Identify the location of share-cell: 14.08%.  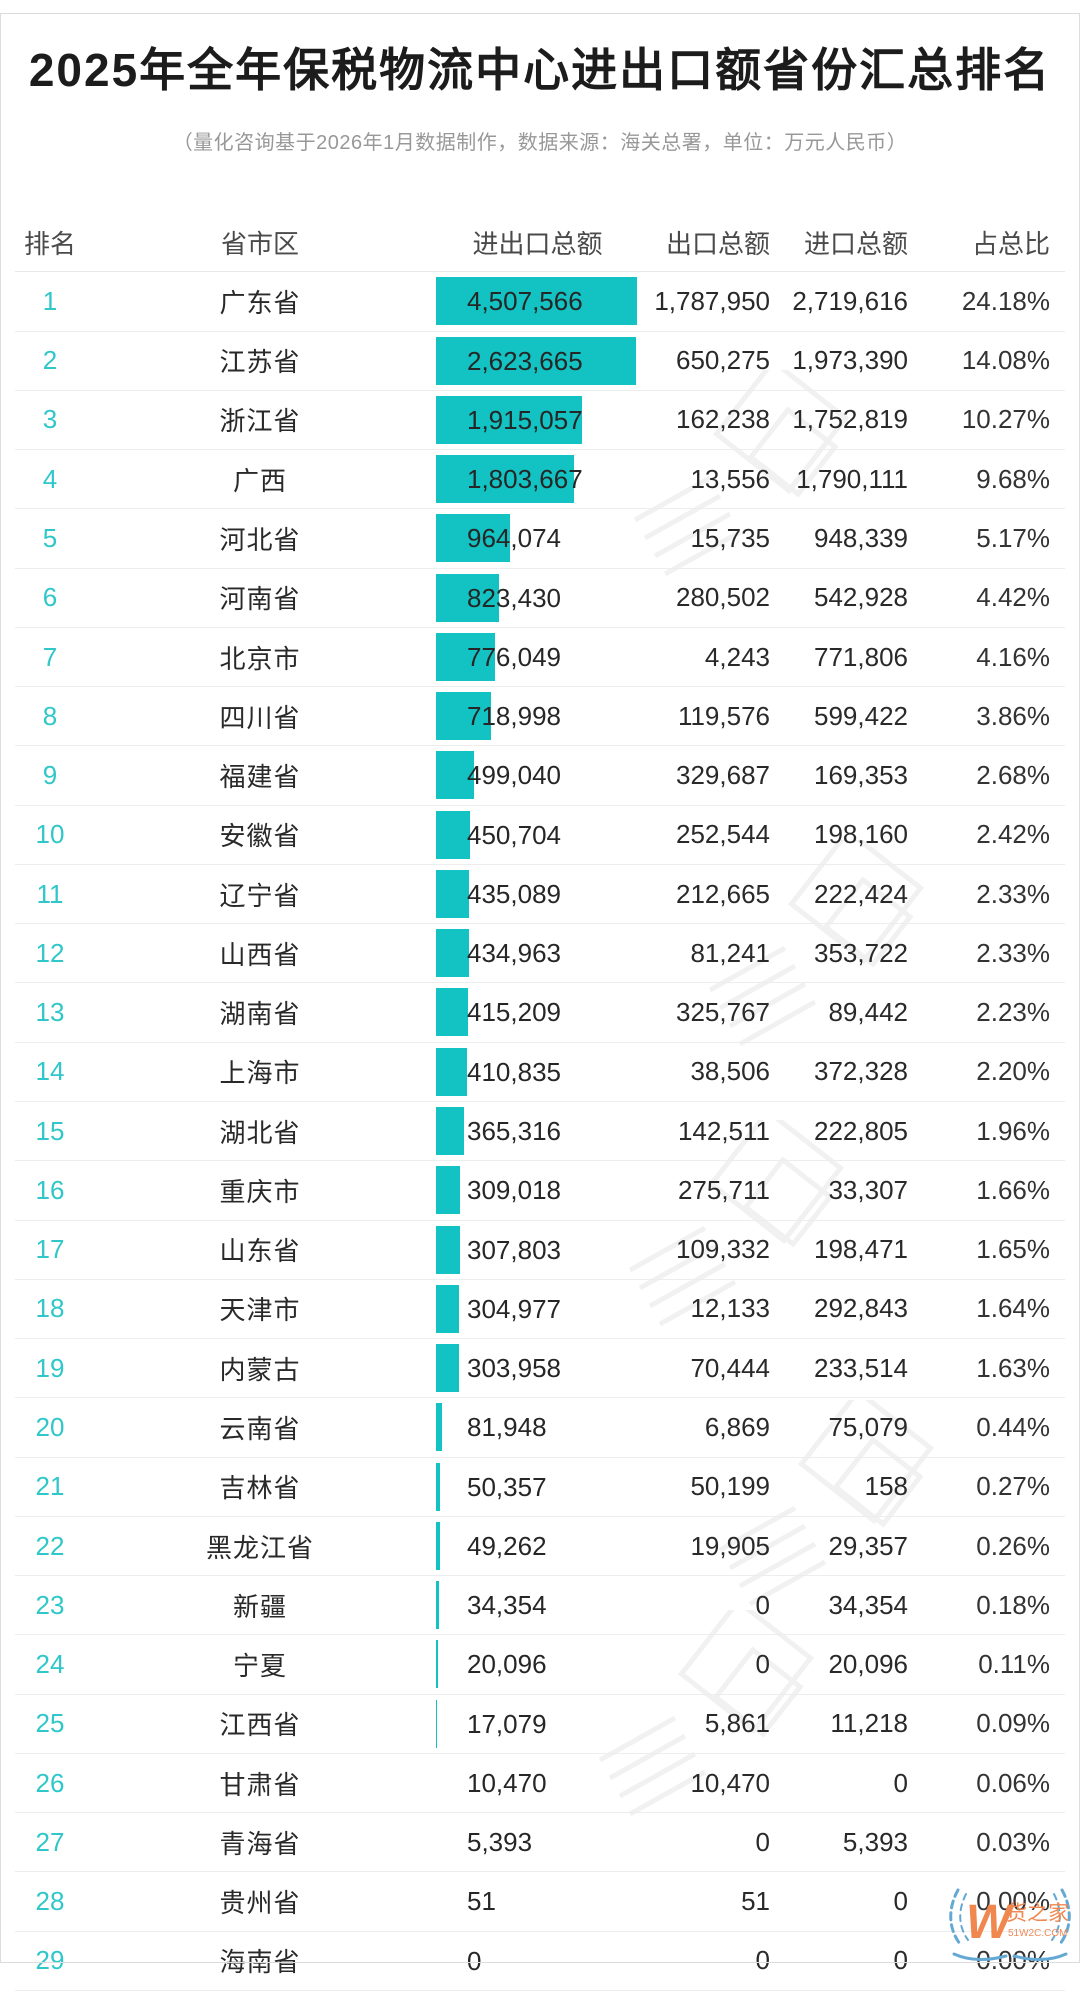
(1005, 360).